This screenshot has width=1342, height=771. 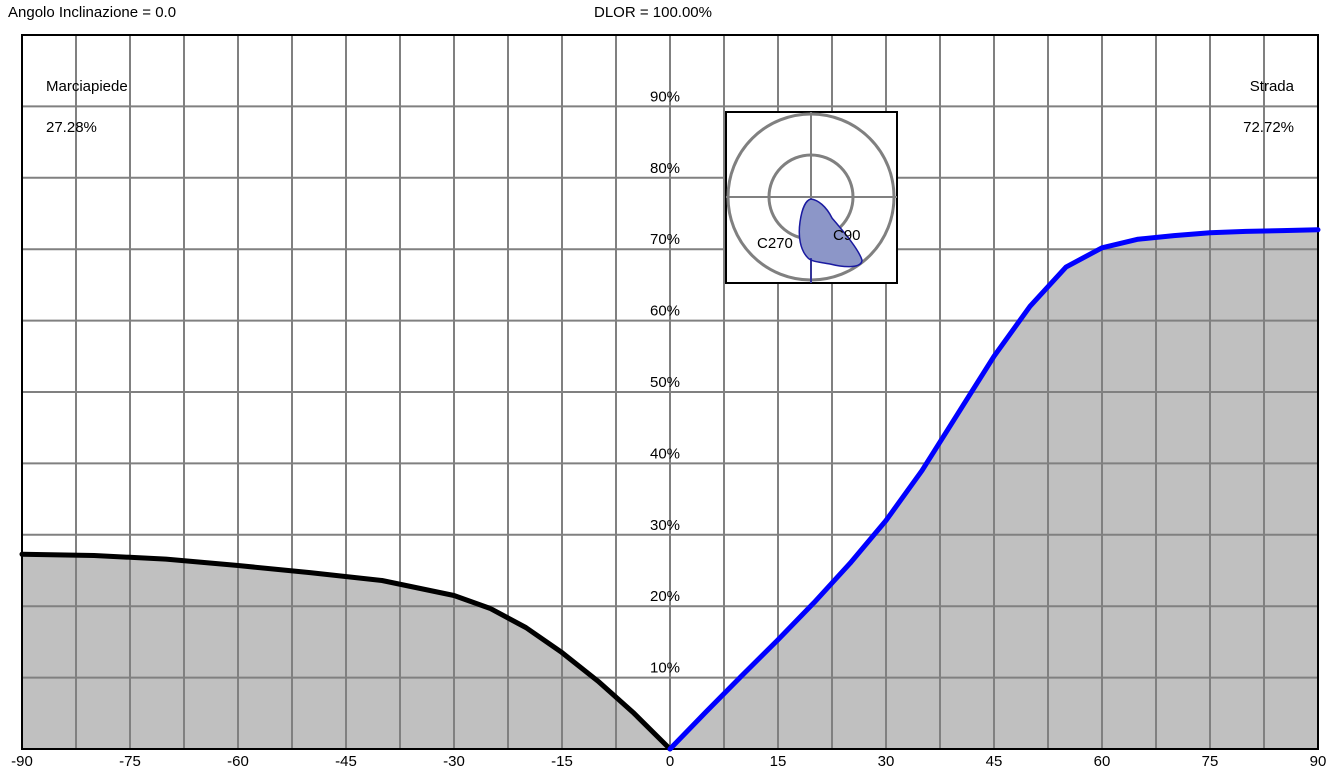 What do you see at coordinates (665, 311) in the screenshot?
I see `y-tick-label: 60%` at bounding box center [665, 311].